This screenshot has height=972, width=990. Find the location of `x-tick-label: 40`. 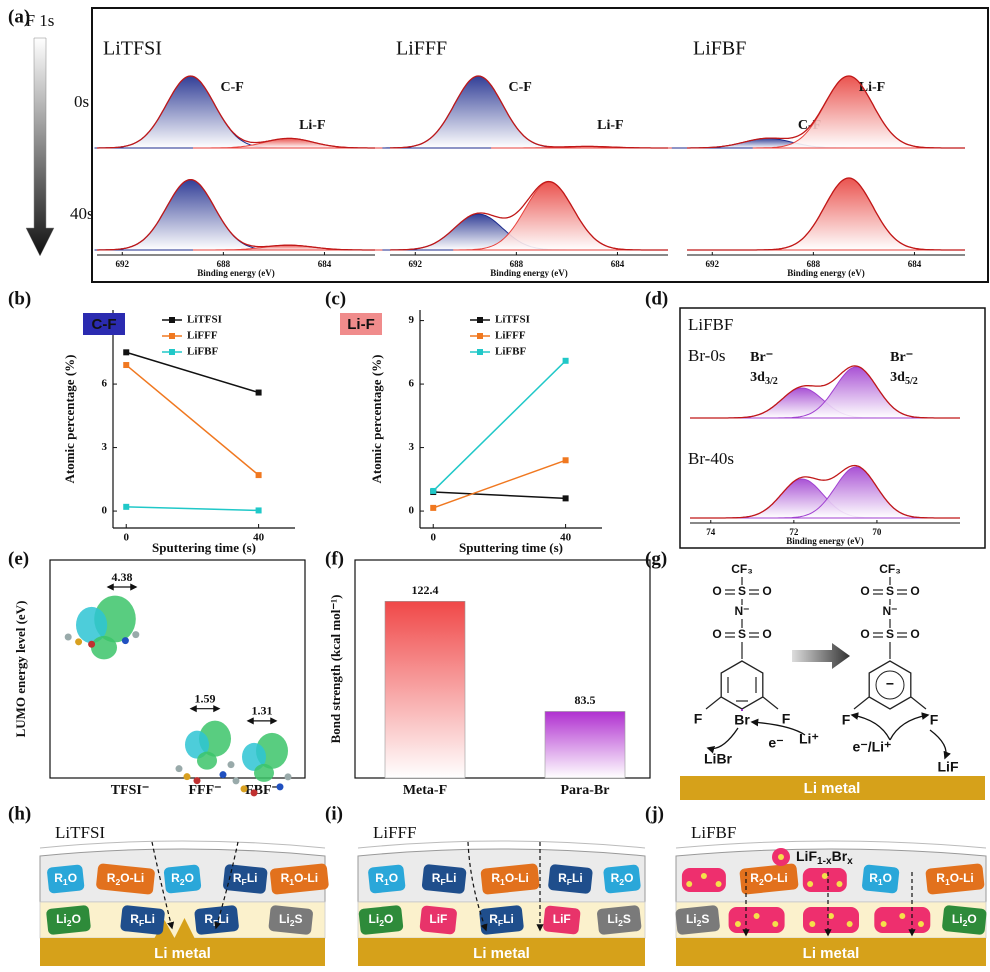

x-tick-label: 40 is located at coordinates (566, 538).